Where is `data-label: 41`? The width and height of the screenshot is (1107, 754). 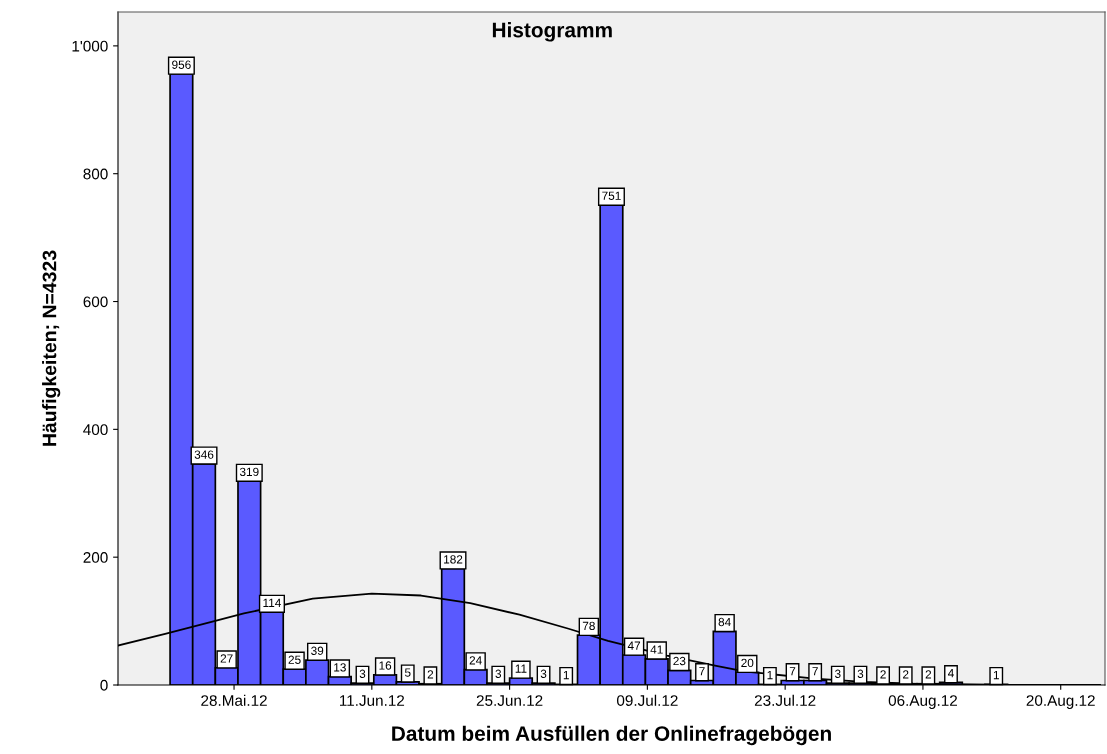 data-label: 41 is located at coordinates (656, 649).